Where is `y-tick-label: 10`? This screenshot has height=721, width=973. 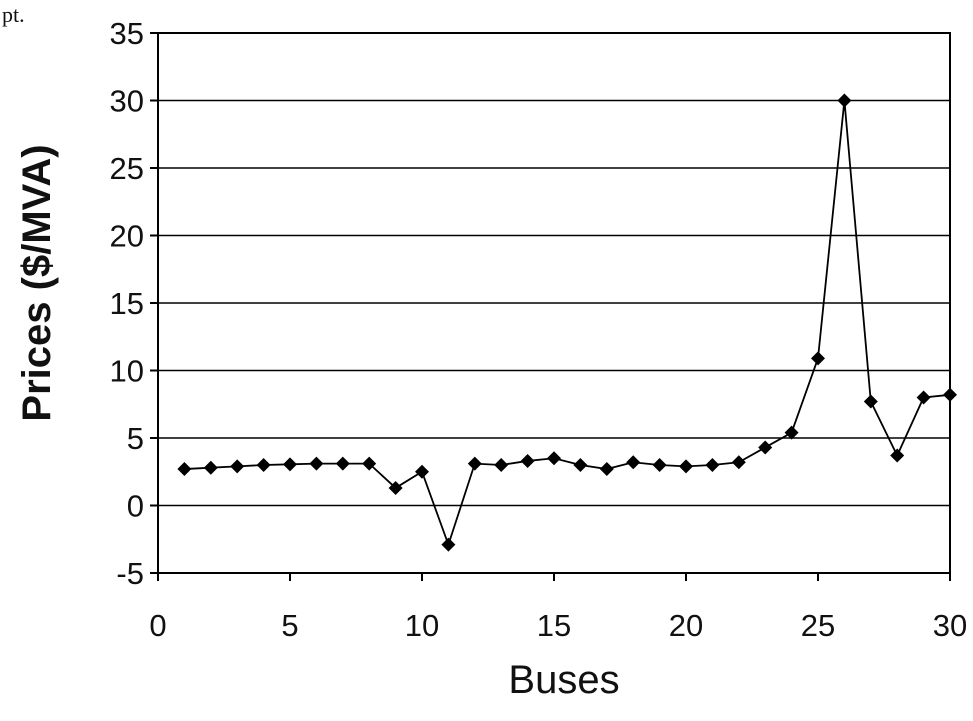 y-tick-label: 10 is located at coordinates (127, 371).